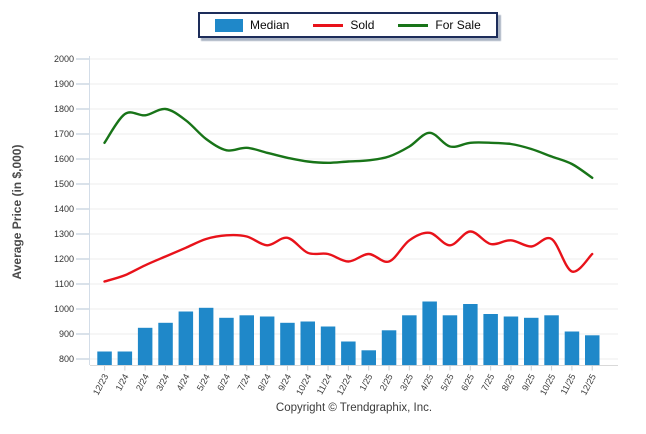 The width and height of the screenshot is (646, 434). What do you see at coordinates (508, 382) in the screenshot?
I see `x-tick-label: 8/25` at bounding box center [508, 382].